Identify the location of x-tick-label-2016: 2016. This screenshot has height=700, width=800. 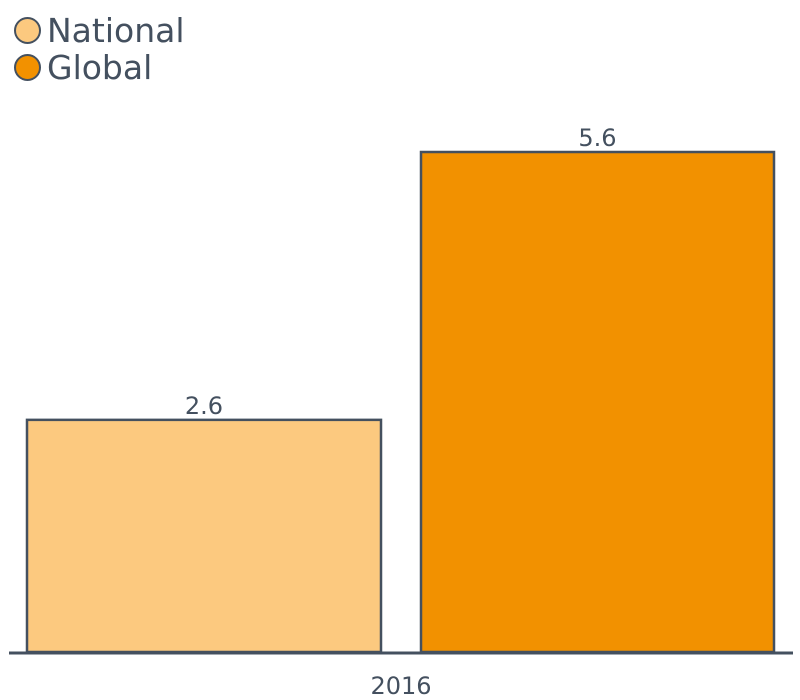
(400, 686).